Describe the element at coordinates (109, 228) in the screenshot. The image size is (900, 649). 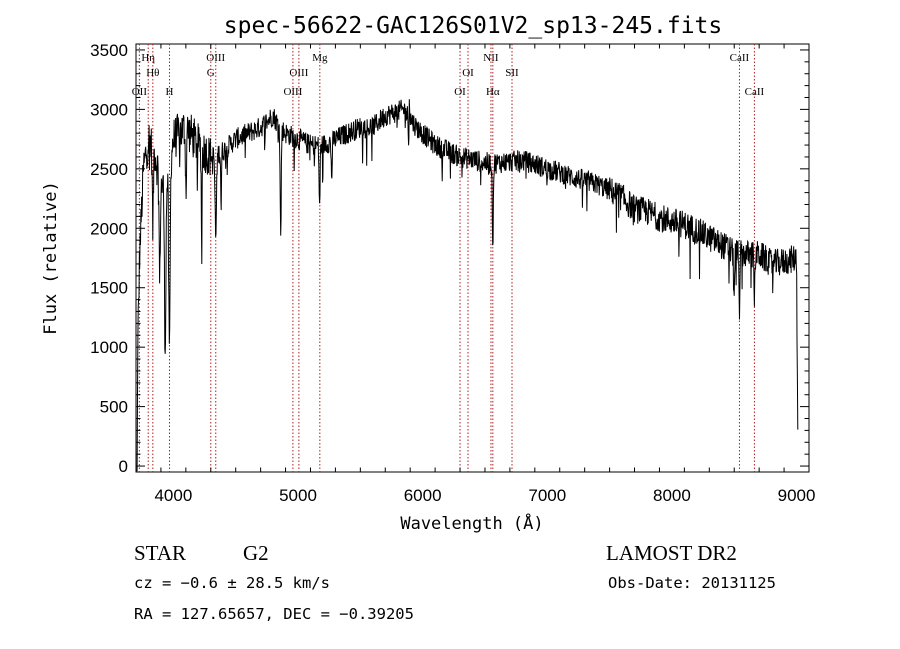
I see `y-tick-label-2000: 2000` at that location.